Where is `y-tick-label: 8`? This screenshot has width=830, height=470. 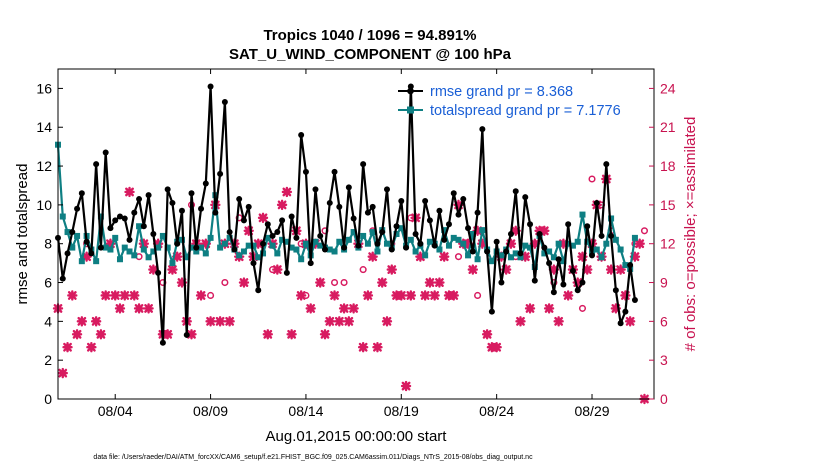
y-tick-label: 8 is located at coordinates (48, 244).